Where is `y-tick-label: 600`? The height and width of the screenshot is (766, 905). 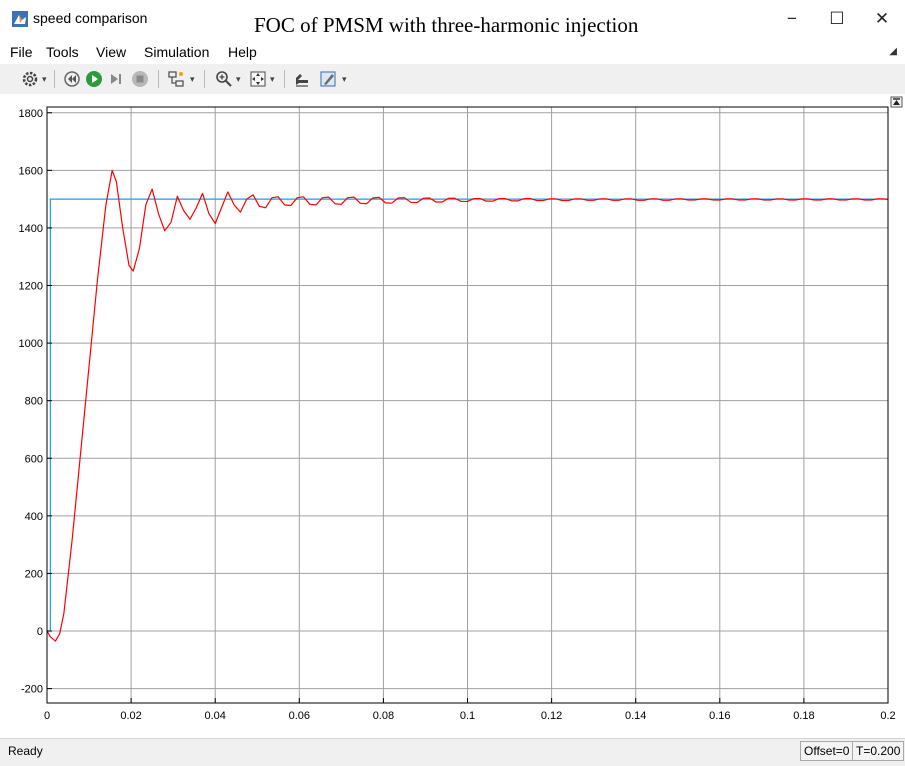 y-tick-label: 600 is located at coordinates (34, 459).